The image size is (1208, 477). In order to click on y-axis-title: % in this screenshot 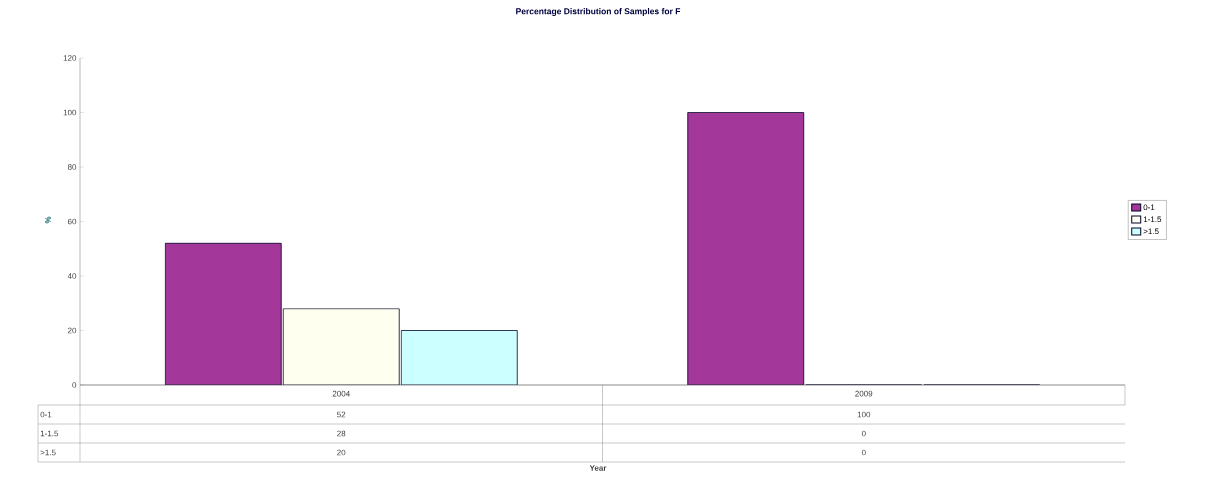, I will do `click(48, 220)`.